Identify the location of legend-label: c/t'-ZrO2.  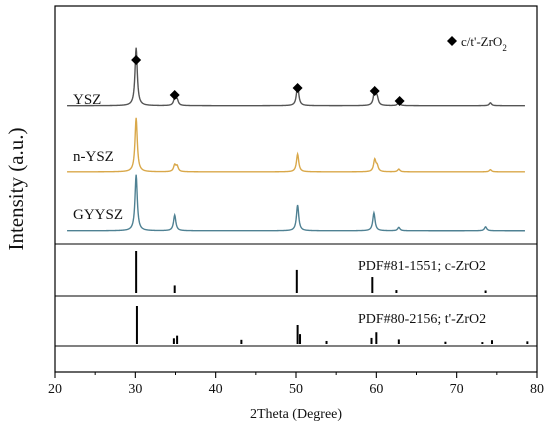
(484, 43).